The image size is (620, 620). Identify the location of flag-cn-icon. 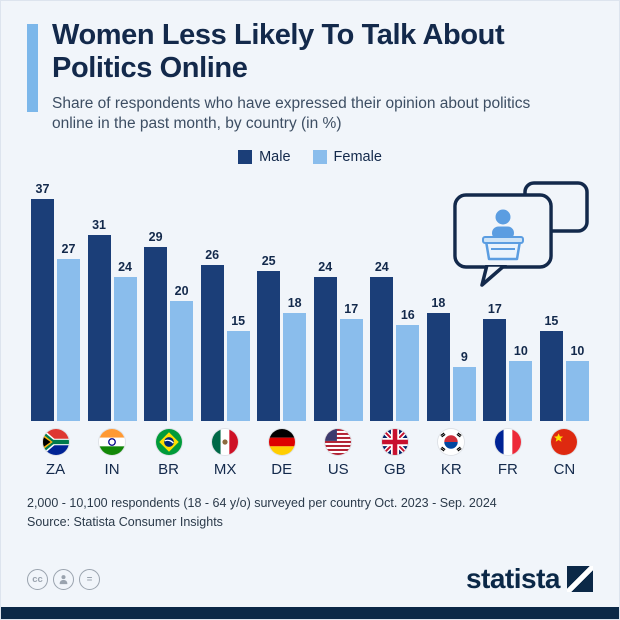
(564, 442).